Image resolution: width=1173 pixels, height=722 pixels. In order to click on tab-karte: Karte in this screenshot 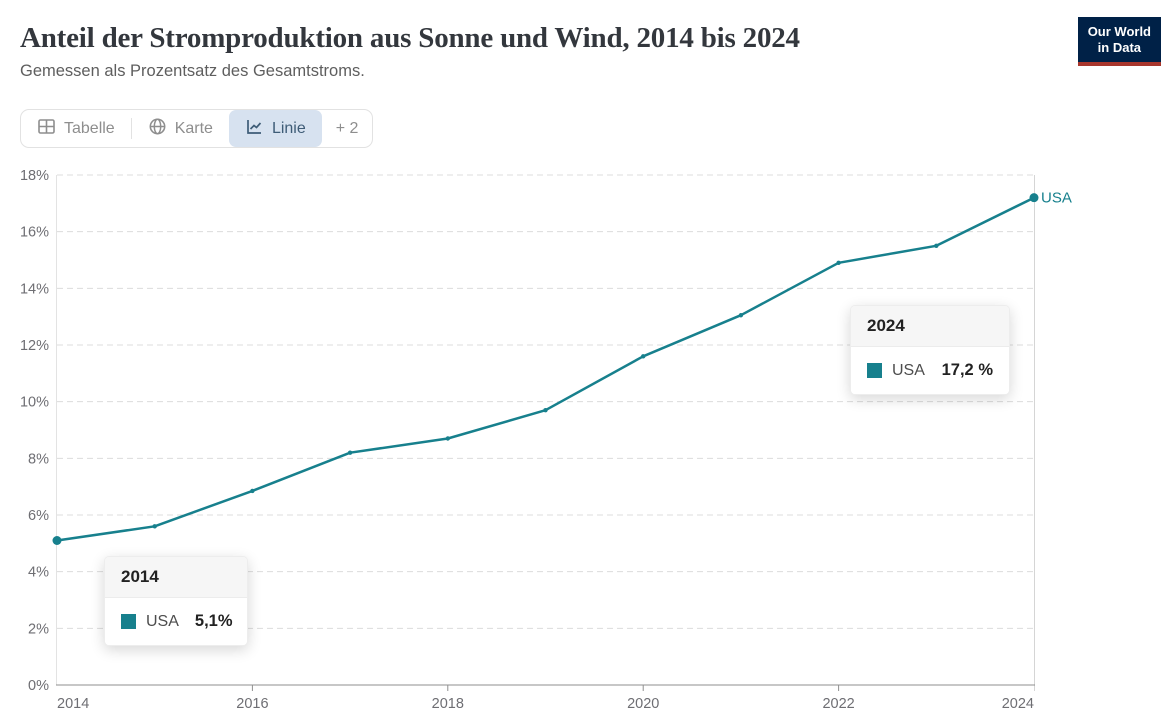, I will do `click(180, 128)`.